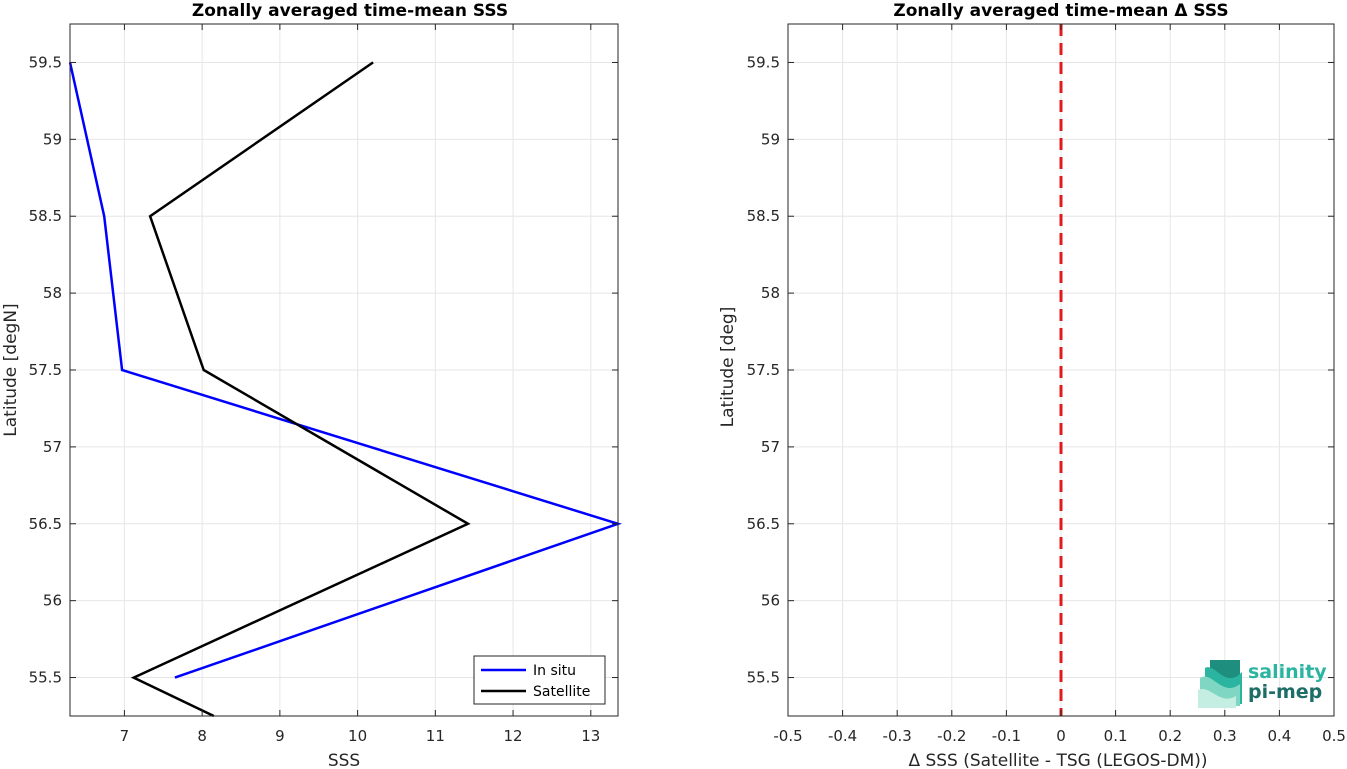 This screenshot has height=769, width=1347. I want to click on right-y-tick-label: 56.5, so click(763, 524).